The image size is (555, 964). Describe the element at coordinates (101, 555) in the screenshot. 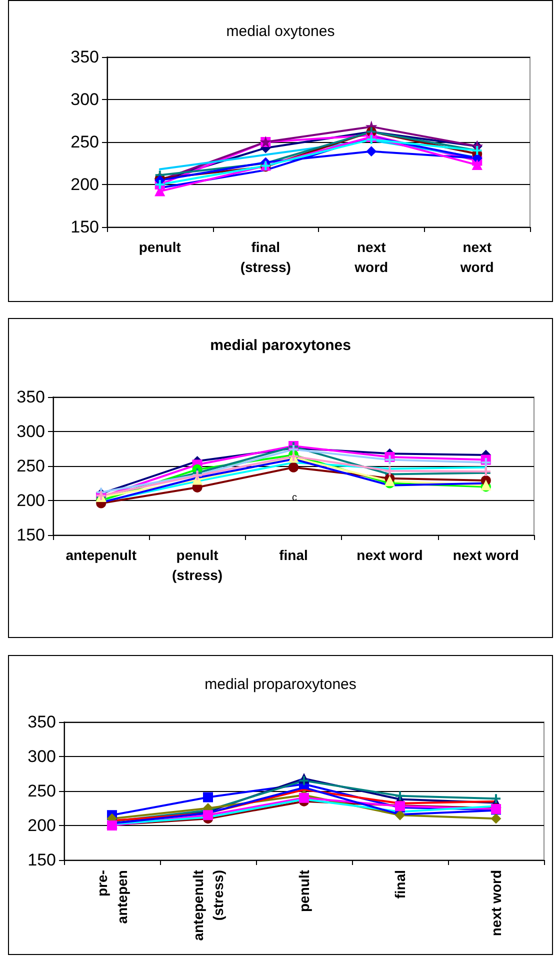

I see `x-tick-label: antepenult` at that location.